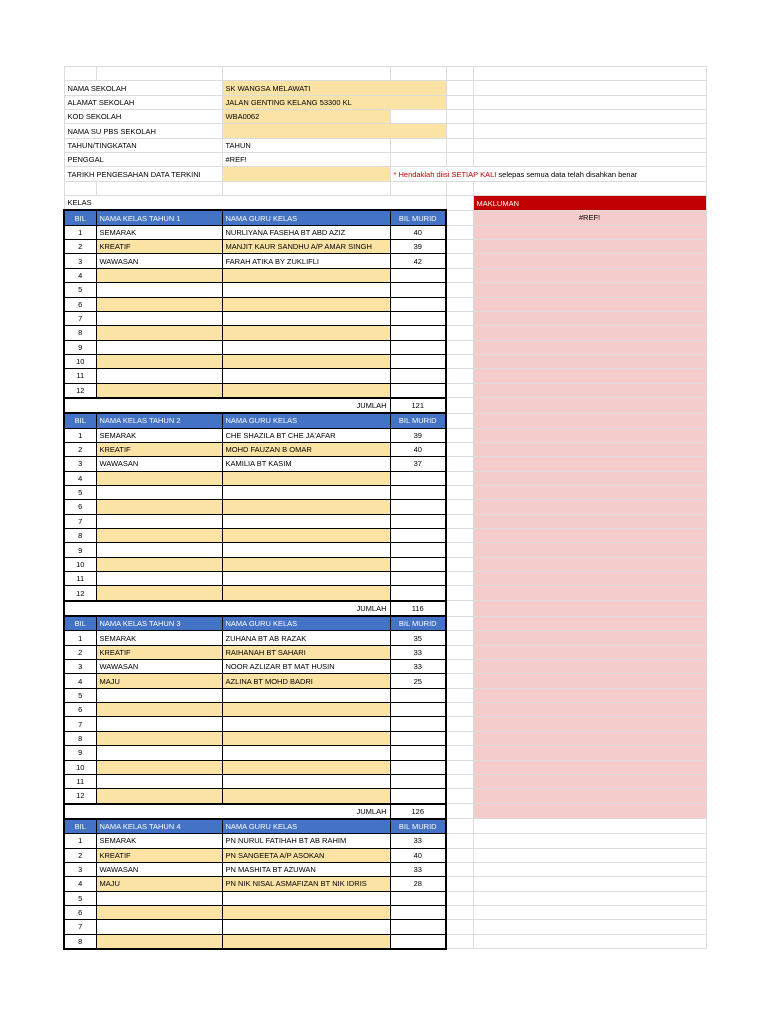 Image resolution: width=768 pixels, height=1024 pixels. Describe the element at coordinates (143, 145) in the screenshot. I see `info-label: TAHUN/TINGKATAN` at that location.